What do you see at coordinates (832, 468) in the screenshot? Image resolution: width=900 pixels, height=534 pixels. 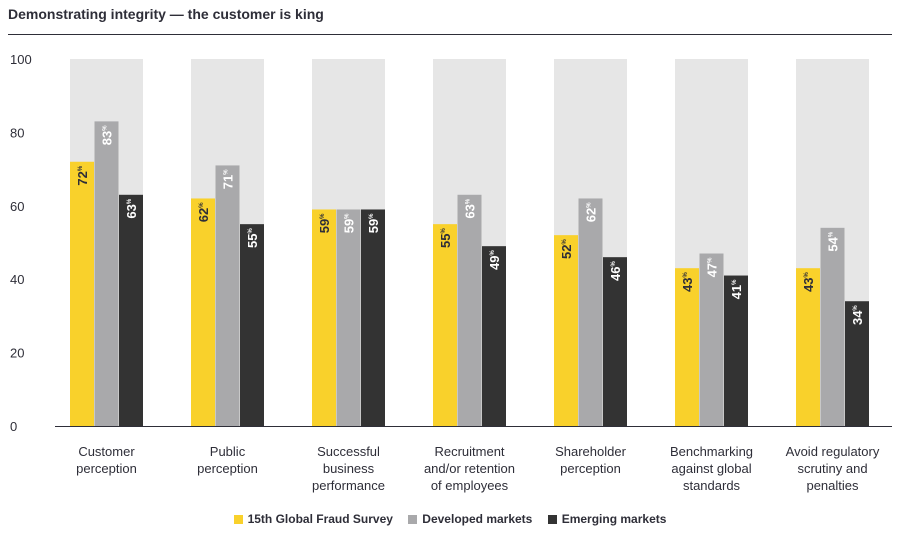 I see `category-label-6-1: scrutiny and` at bounding box center [832, 468].